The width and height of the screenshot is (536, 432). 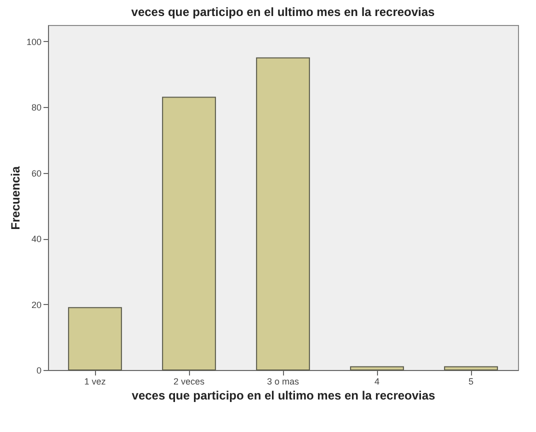 What do you see at coordinates (39, 371) in the screenshot?
I see `y-tick-label: 0` at bounding box center [39, 371].